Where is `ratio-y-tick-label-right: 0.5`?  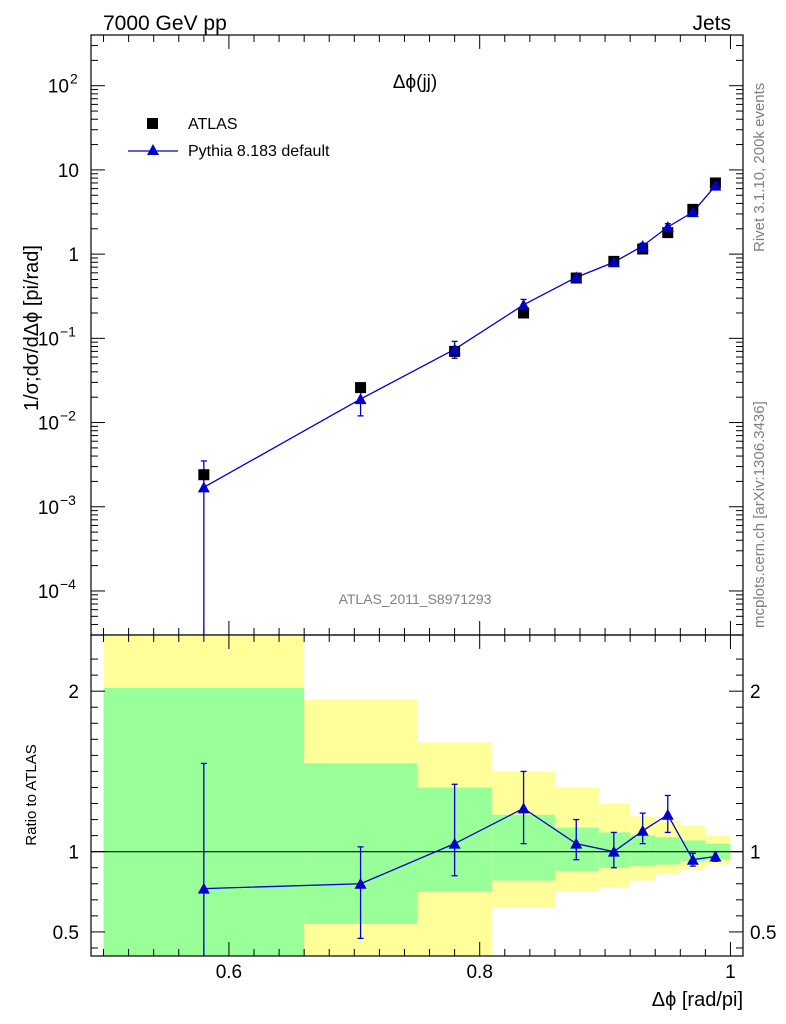 ratio-y-tick-label-right: 0.5 is located at coordinates (763, 933).